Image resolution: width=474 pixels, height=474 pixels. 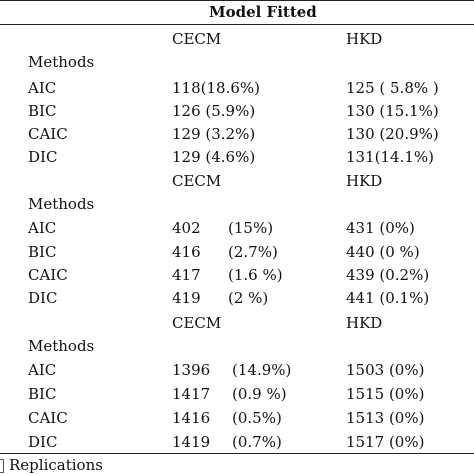 I want to click on hkd-cell: 1513 (0%), so click(x=385, y=418).